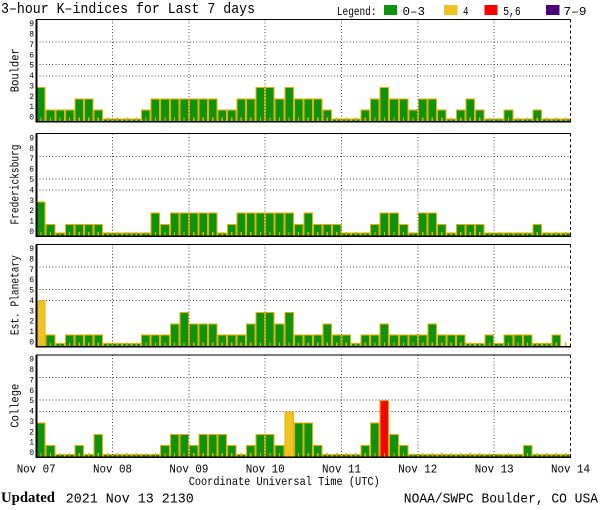  Describe the element at coordinates (128, 9) in the screenshot. I see `svg-text:3–hour K–indices for Last 7 da: 3–hour K–indices for Last 7 days` at that location.